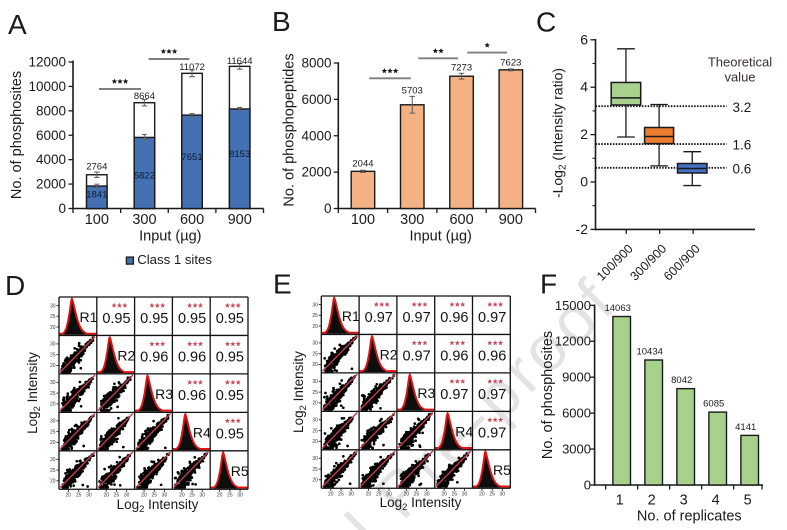  What do you see at coordinates (584, 39) in the screenshot?
I see `svg-text: 6` at bounding box center [584, 39].